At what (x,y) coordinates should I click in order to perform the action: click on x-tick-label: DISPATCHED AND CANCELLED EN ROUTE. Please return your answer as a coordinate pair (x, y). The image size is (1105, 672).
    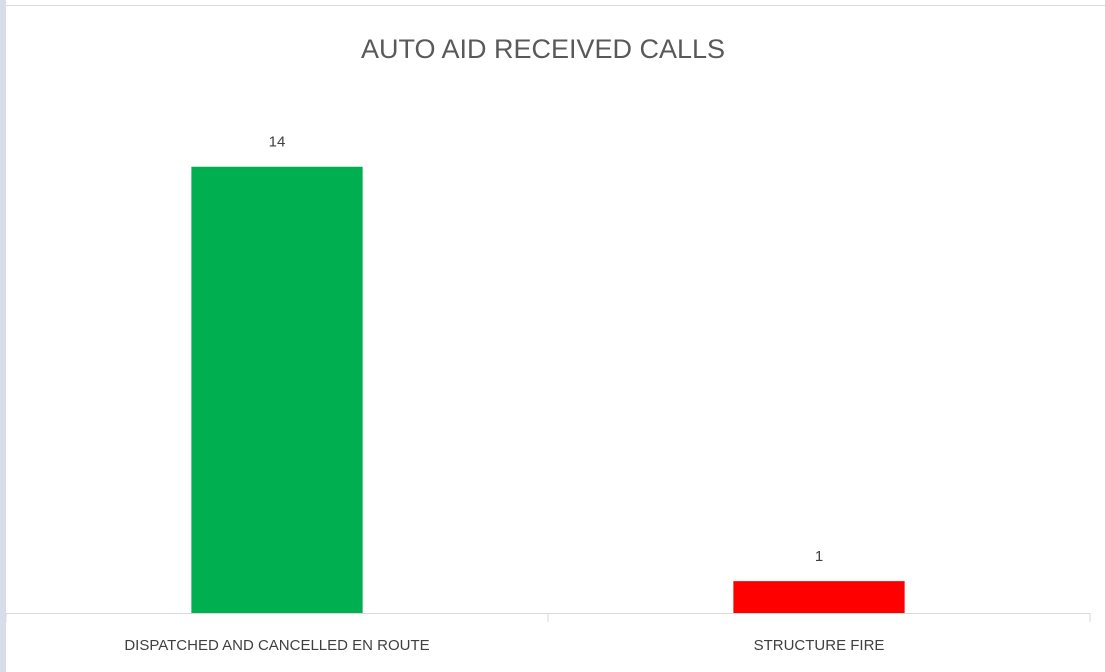
    Looking at the image, I should click on (276, 645).